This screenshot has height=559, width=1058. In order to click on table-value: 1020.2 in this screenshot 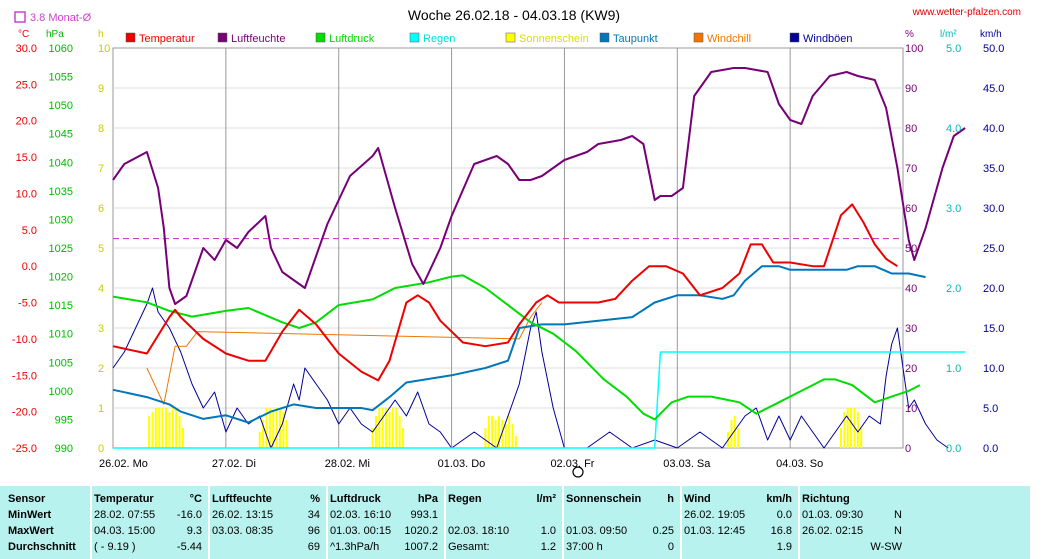, I will do `click(421, 531)`.